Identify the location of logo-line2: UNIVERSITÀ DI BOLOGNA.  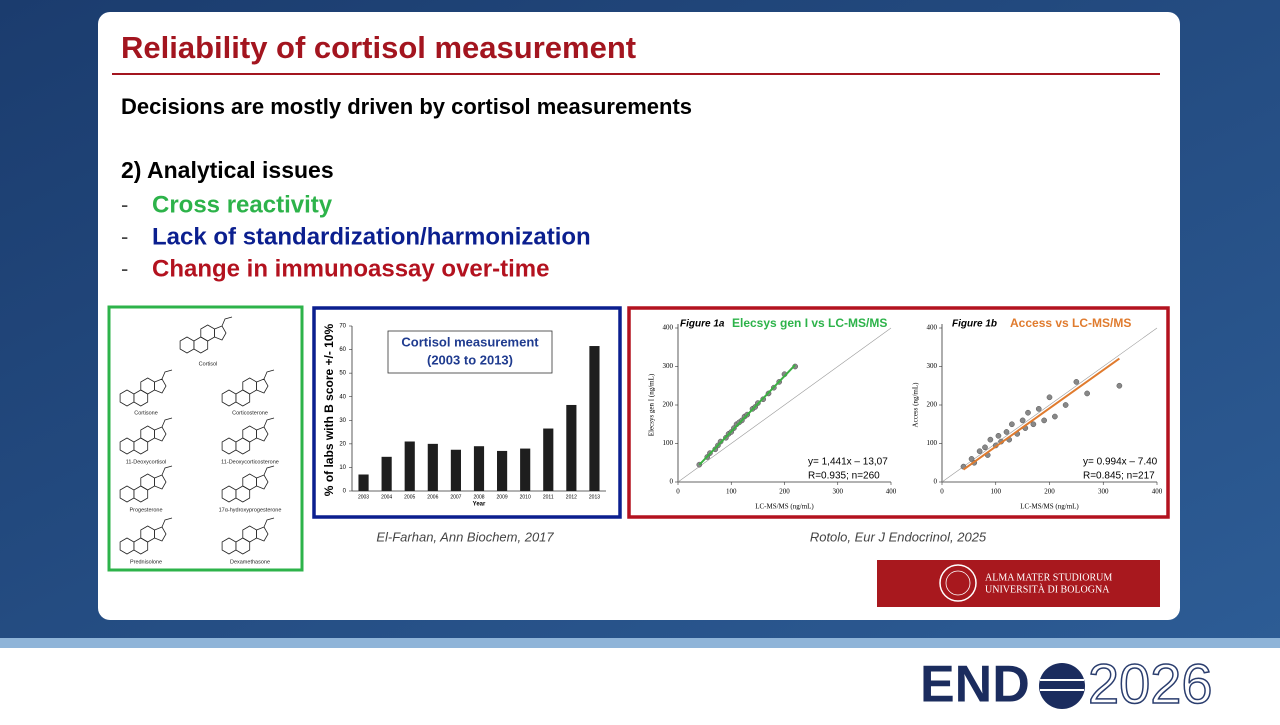
(1047, 589).